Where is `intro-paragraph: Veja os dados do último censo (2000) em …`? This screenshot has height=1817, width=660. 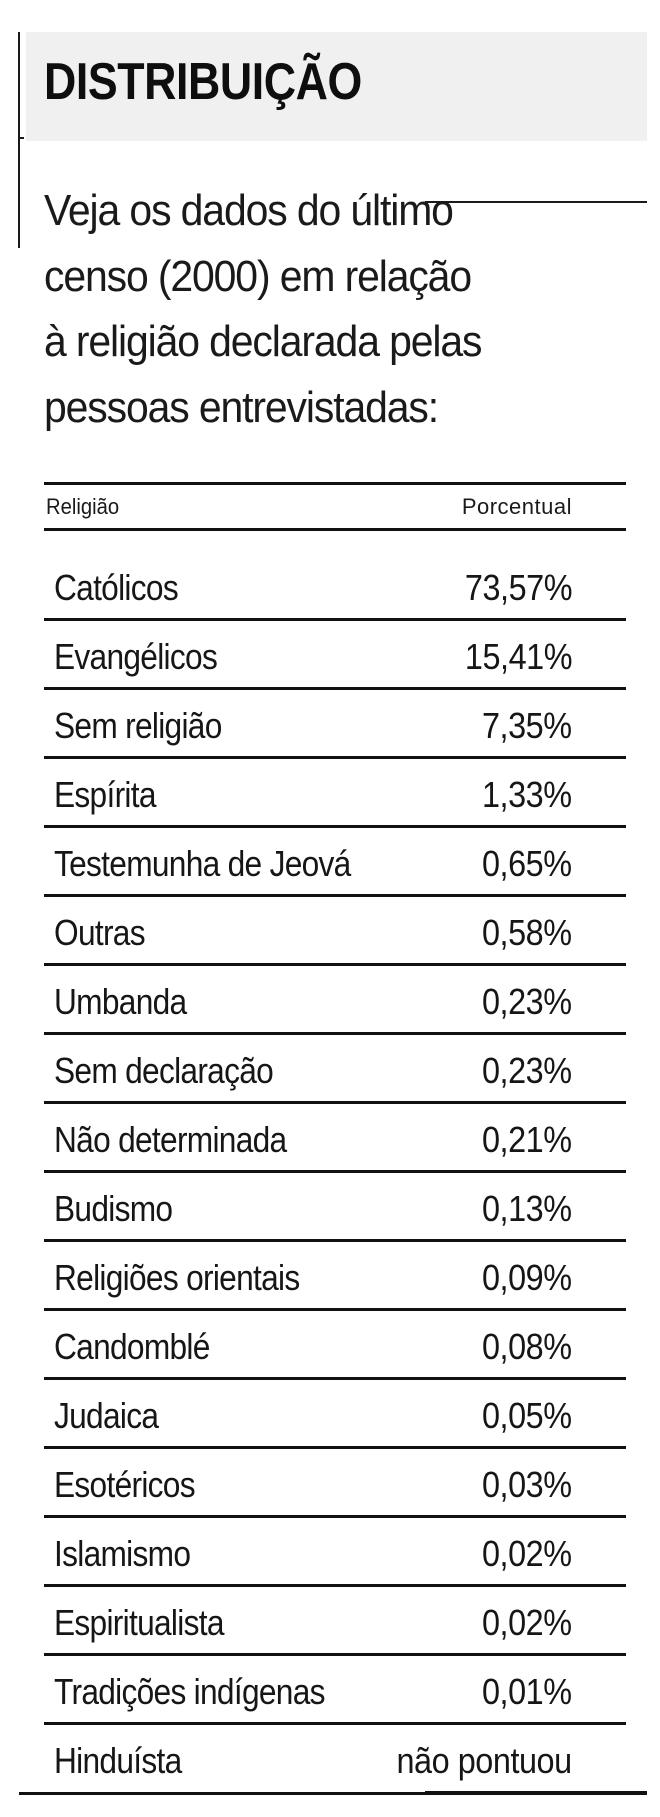 intro-paragraph: Veja os dados do último censo (2000) em … is located at coordinates (344, 309).